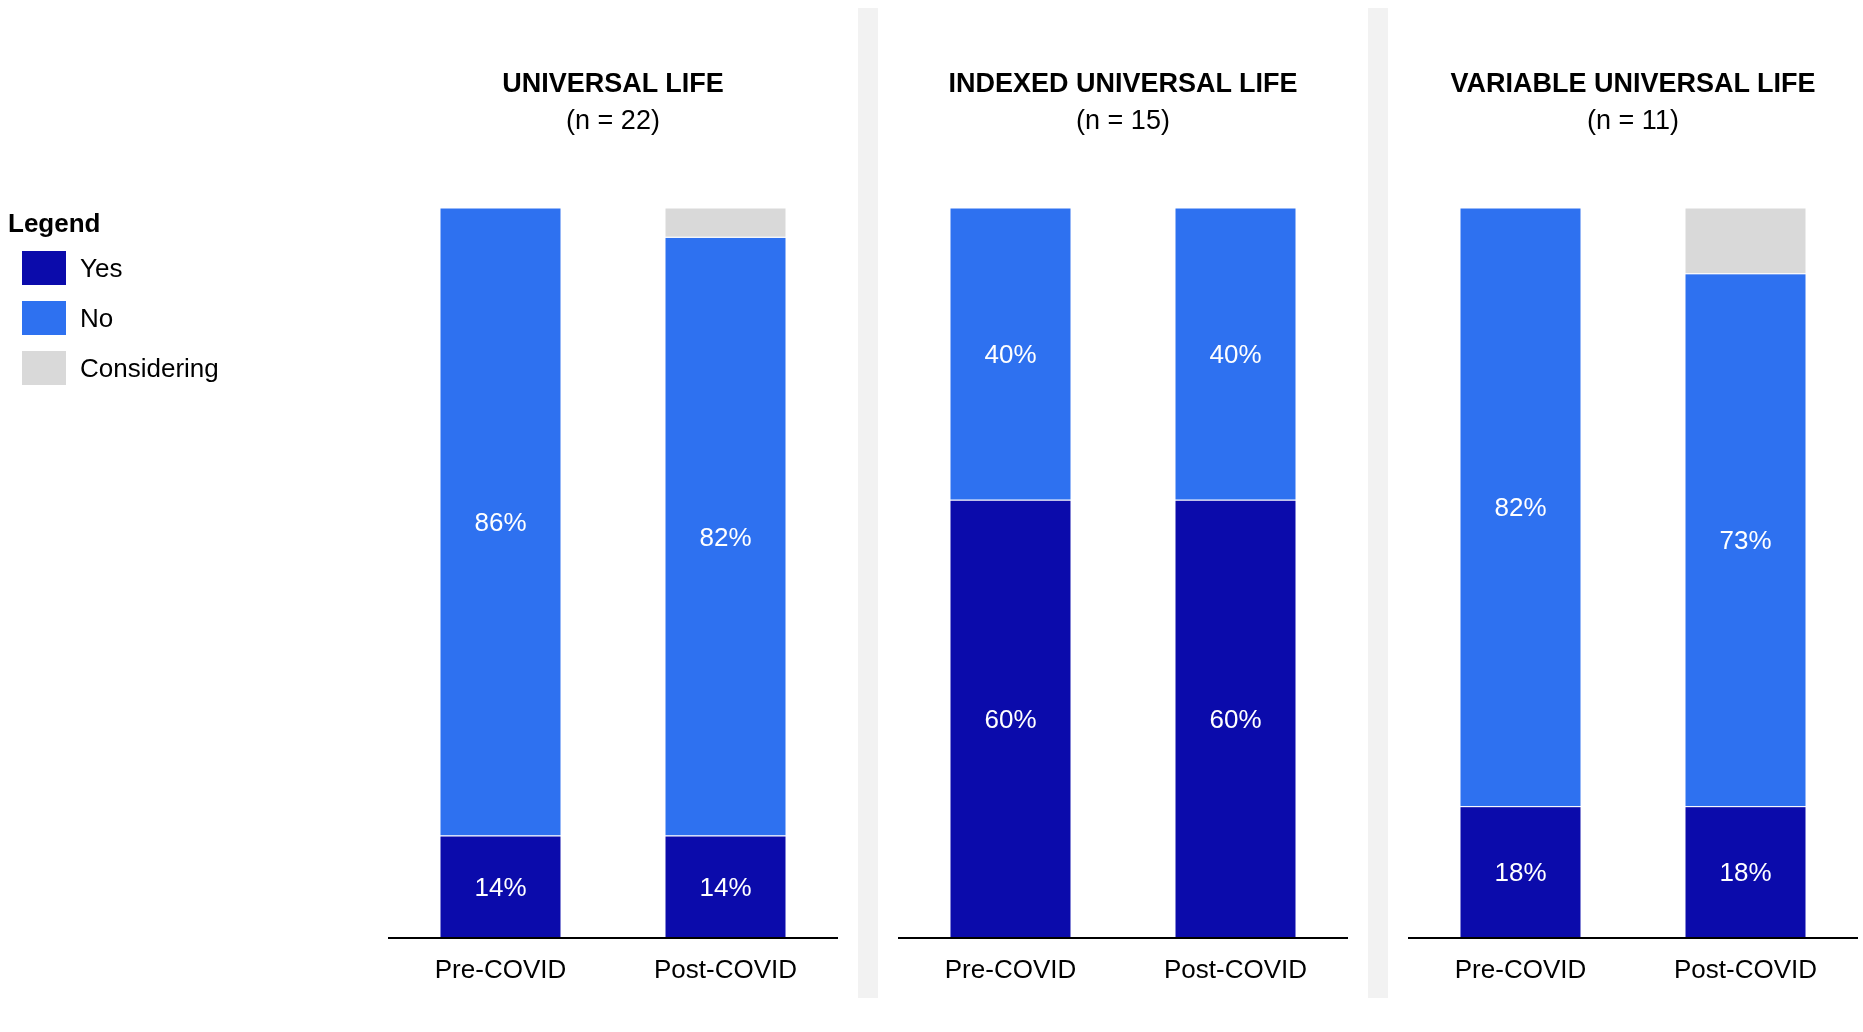 This screenshot has height=1032, width=1863. What do you see at coordinates (1123, 120) in the screenshot?
I see `chart-subtitle: (n = 15)` at bounding box center [1123, 120].